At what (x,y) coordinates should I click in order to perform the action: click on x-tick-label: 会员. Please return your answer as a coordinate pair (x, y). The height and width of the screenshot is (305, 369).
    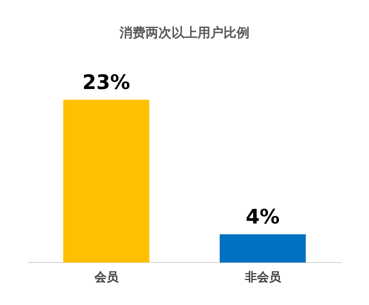
    Looking at the image, I should click on (106, 277).